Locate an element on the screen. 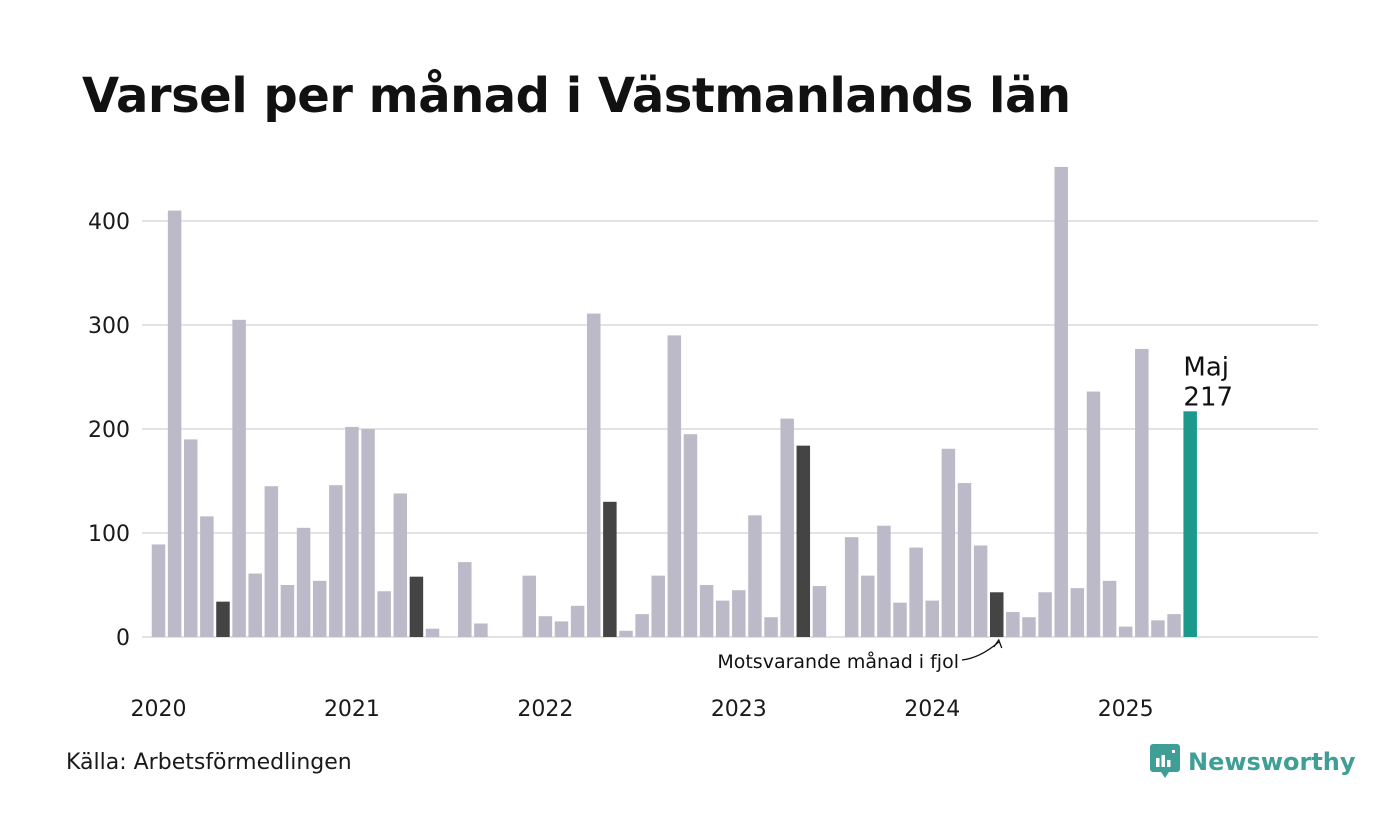 Image resolution: width=1400 pixels, height=840 pixels. annotation-arrow is located at coordinates (980, 651).